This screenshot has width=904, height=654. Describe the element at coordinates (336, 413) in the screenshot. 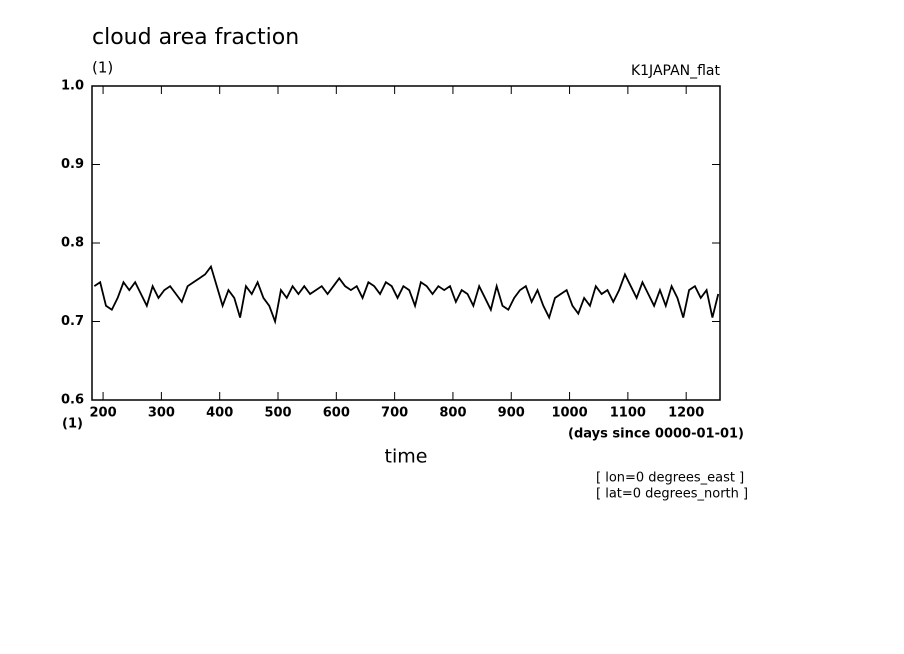

I see `x-tick-label: 600` at that location.